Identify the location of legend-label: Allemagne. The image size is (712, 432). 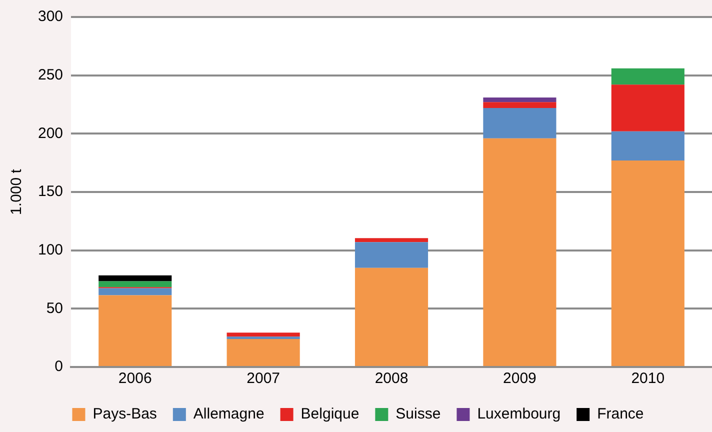
(228, 414).